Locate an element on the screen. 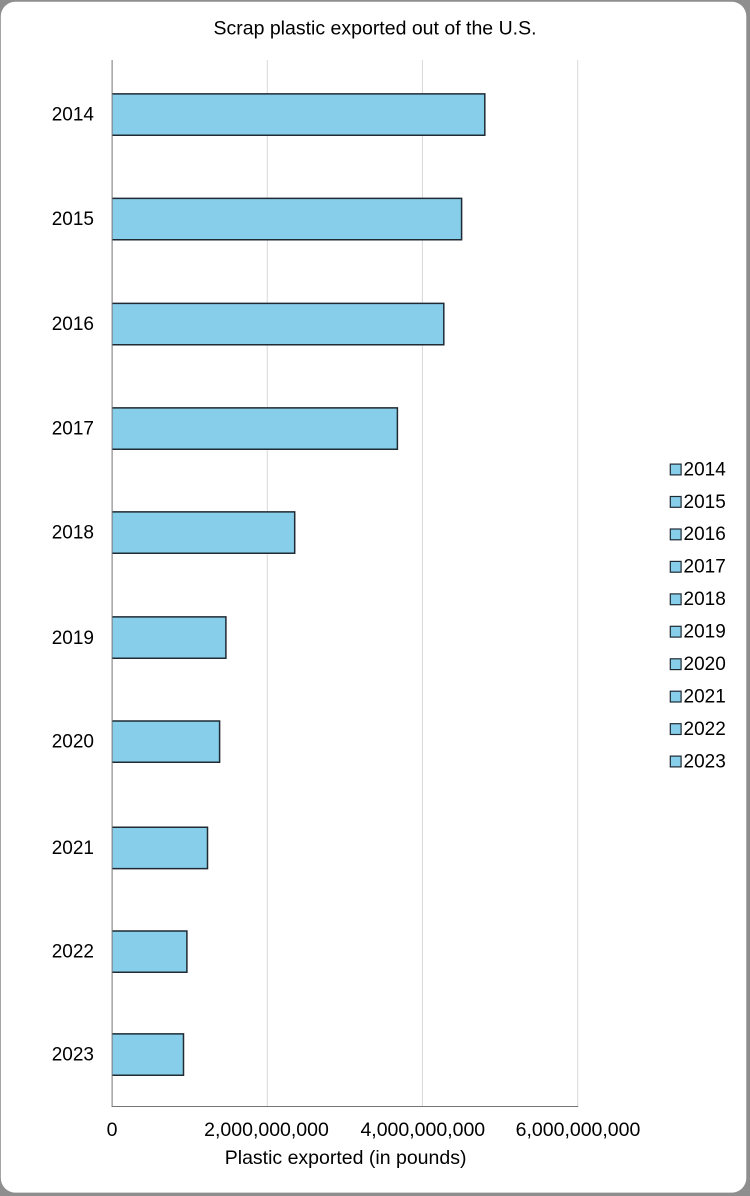 The width and height of the screenshot is (750, 1196). svg-text: 6,000,000,000 is located at coordinates (578, 1130).